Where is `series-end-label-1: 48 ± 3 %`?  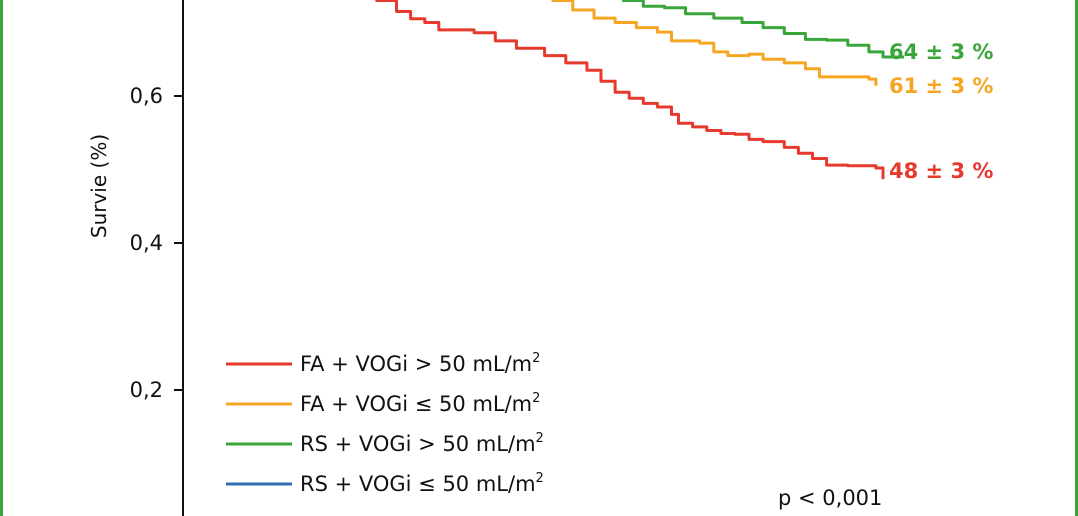 series-end-label-1: 48 ± 3 % is located at coordinates (941, 171).